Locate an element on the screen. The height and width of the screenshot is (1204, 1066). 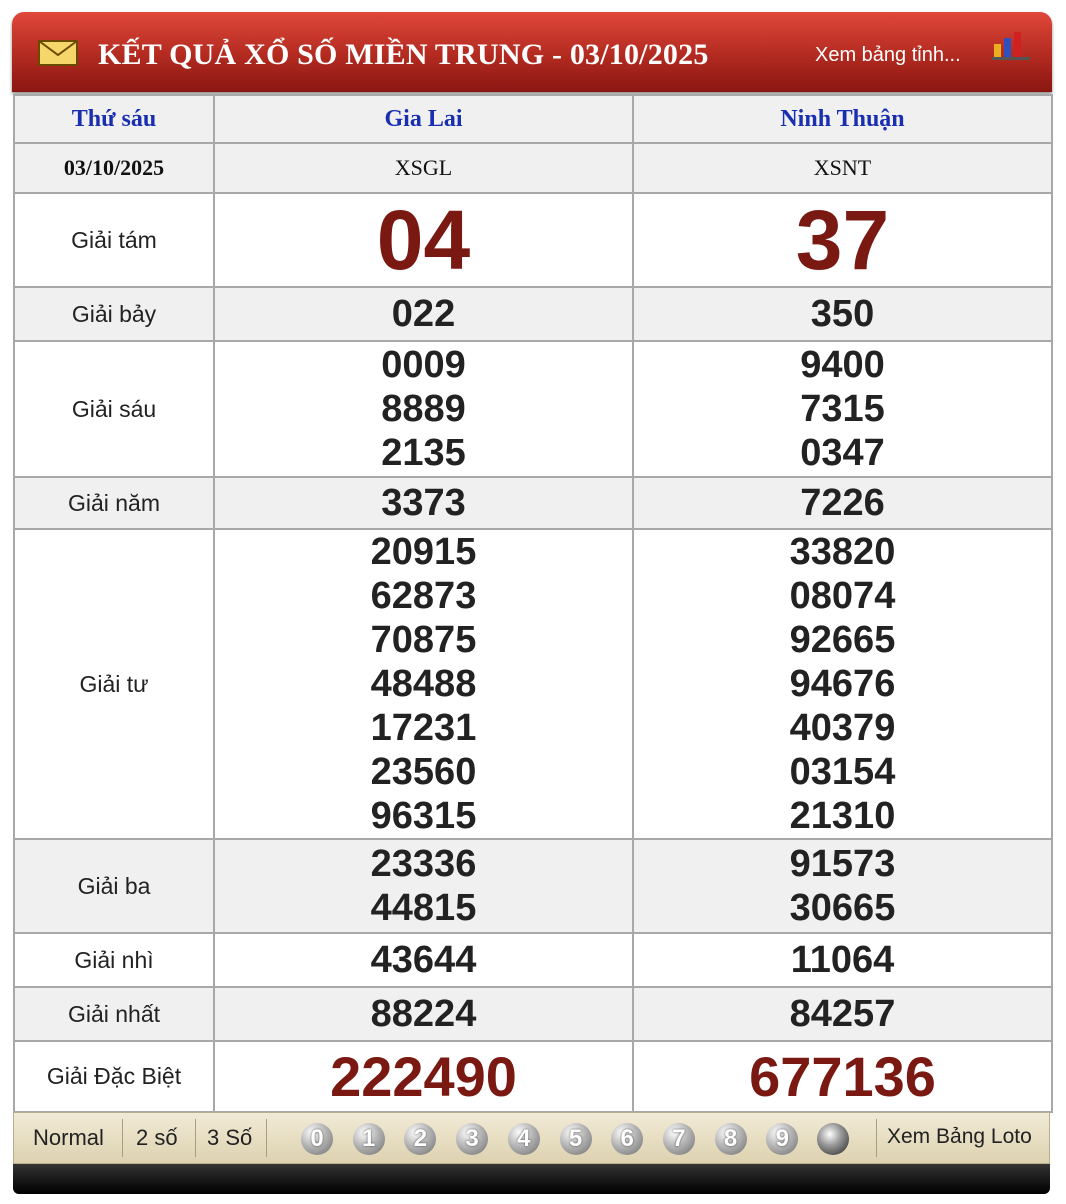
prize-label: Giải sáu is located at coordinates (114, 409).